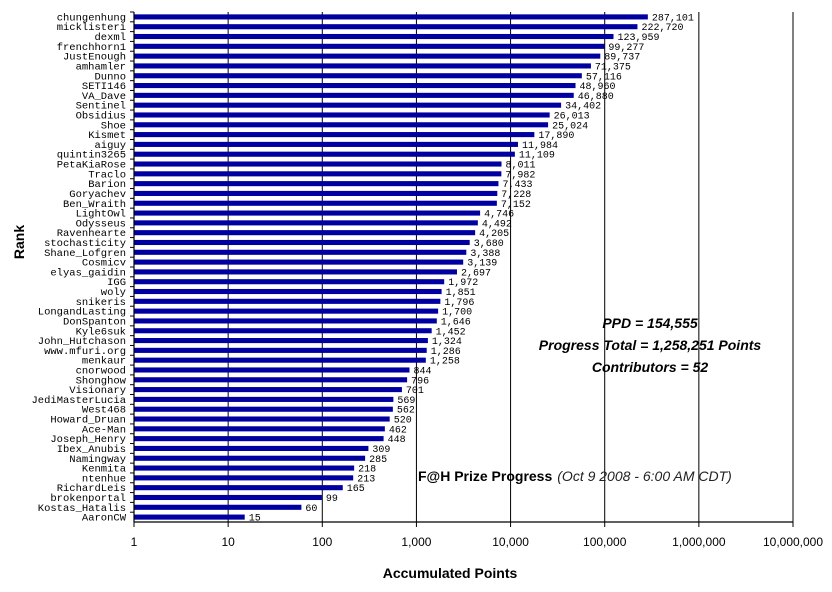 The width and height of the screenshot is (832, 592). I want to click on category-label: Kenmita, so click(104, 470).